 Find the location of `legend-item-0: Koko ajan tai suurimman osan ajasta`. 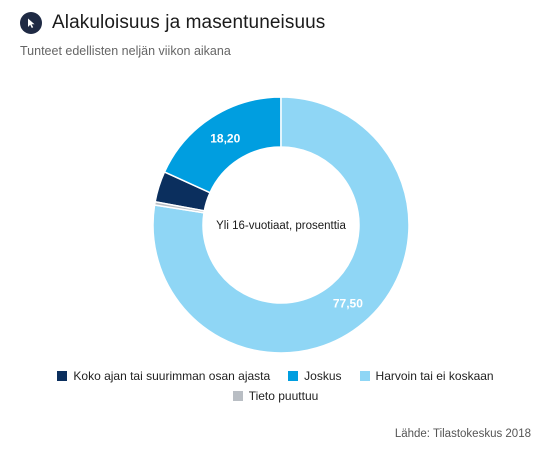

legend-item-0: Koko ajan tai suurimman osan ajasta is located at coordinates (163, 376).